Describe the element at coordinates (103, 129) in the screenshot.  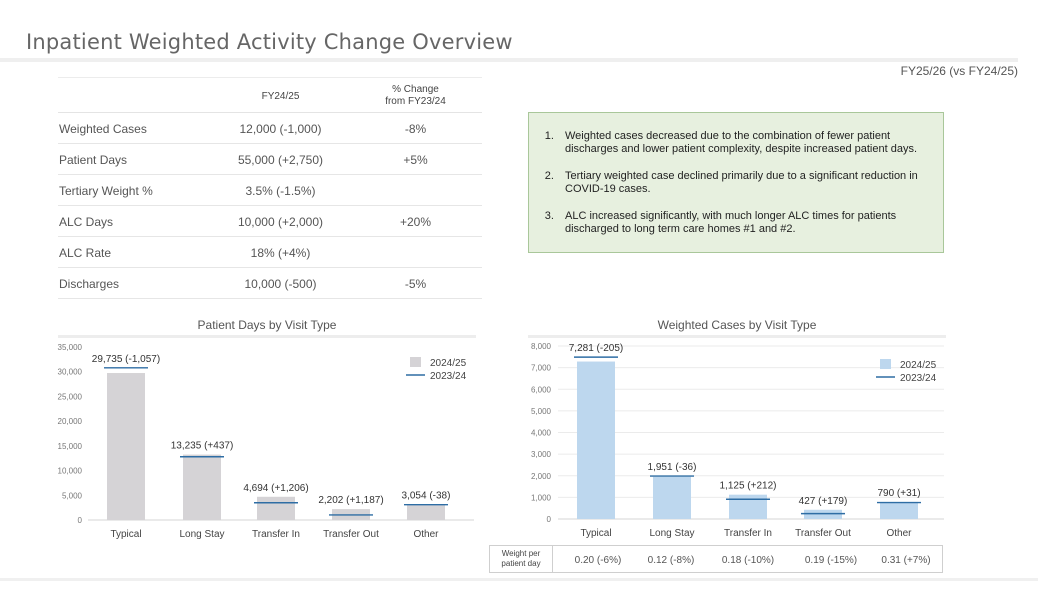
I see `row-label: Weighted Cases` at that location.